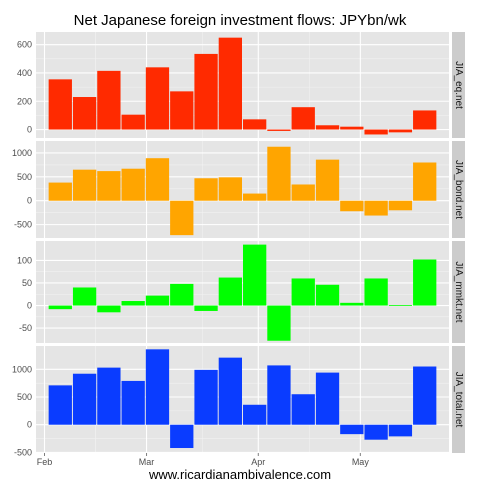 The height and width of the screenshot is (482, 480). I want to click on bar-JIA_bond.net-8, so click(255, 197).